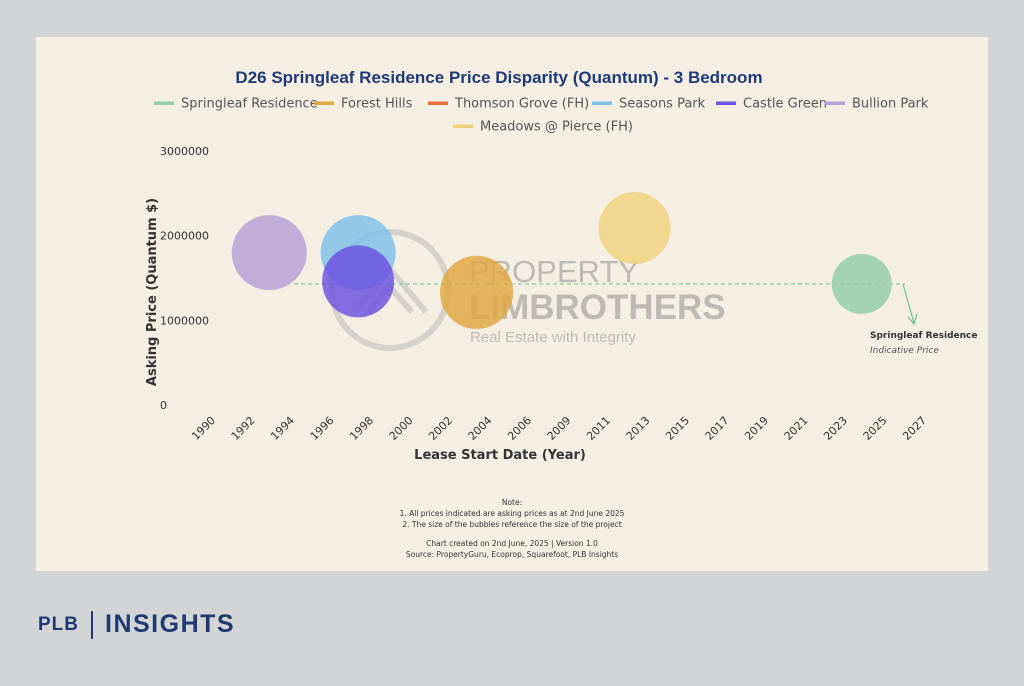 This screenshot has height=686, width=1024. What do you see at coordinates (184, 278) in the screenshot?
I see `y-axis-ticks: 0 1000000 2000000 3000000` at bounding box center [184, 278].